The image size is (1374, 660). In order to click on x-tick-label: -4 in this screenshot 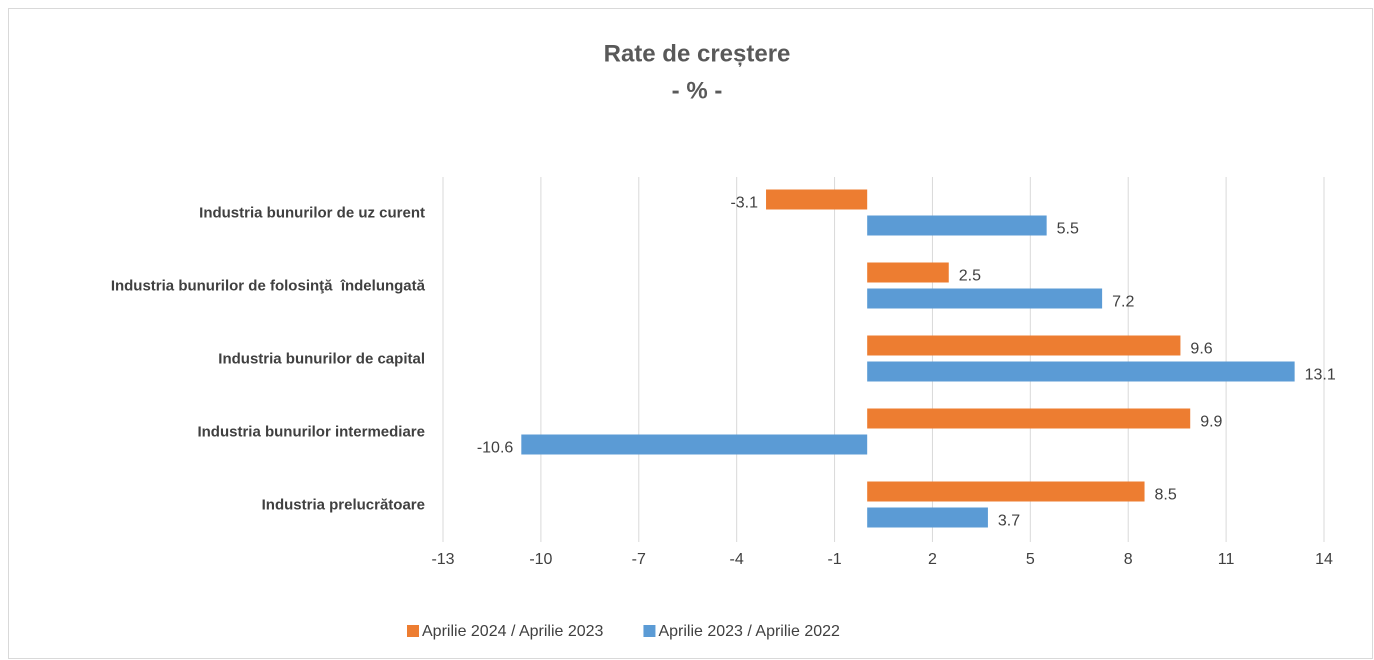, I will do `click(737, 559)`.